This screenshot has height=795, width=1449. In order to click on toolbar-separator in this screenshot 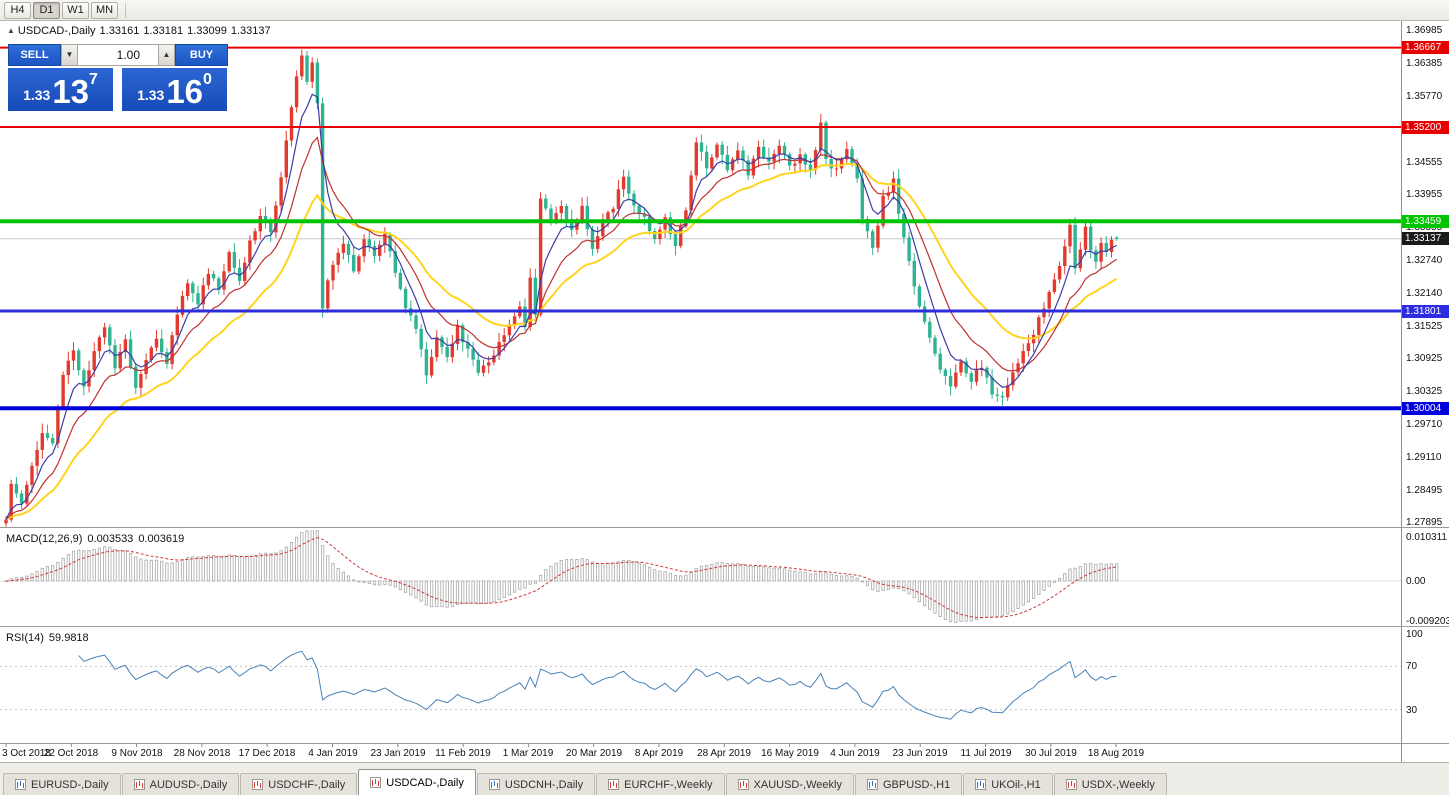, I will do `click(126, 10)`.